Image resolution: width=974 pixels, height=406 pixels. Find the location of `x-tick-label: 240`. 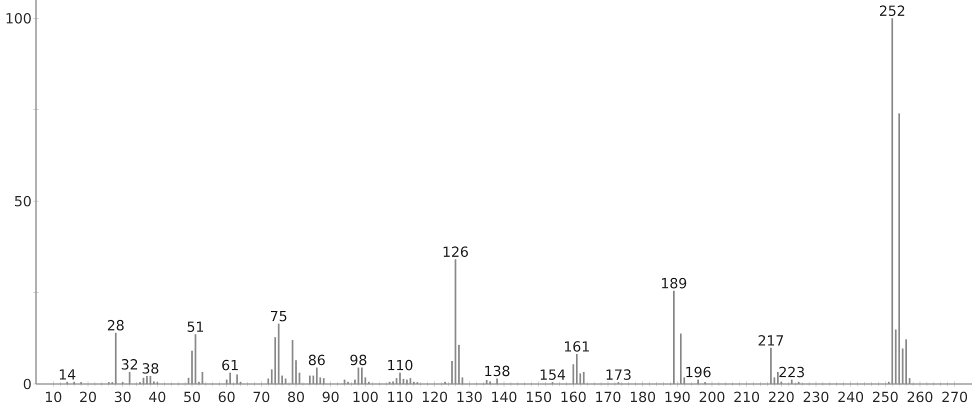

x-tick-label: 240 is located at coordinates (851, 397).